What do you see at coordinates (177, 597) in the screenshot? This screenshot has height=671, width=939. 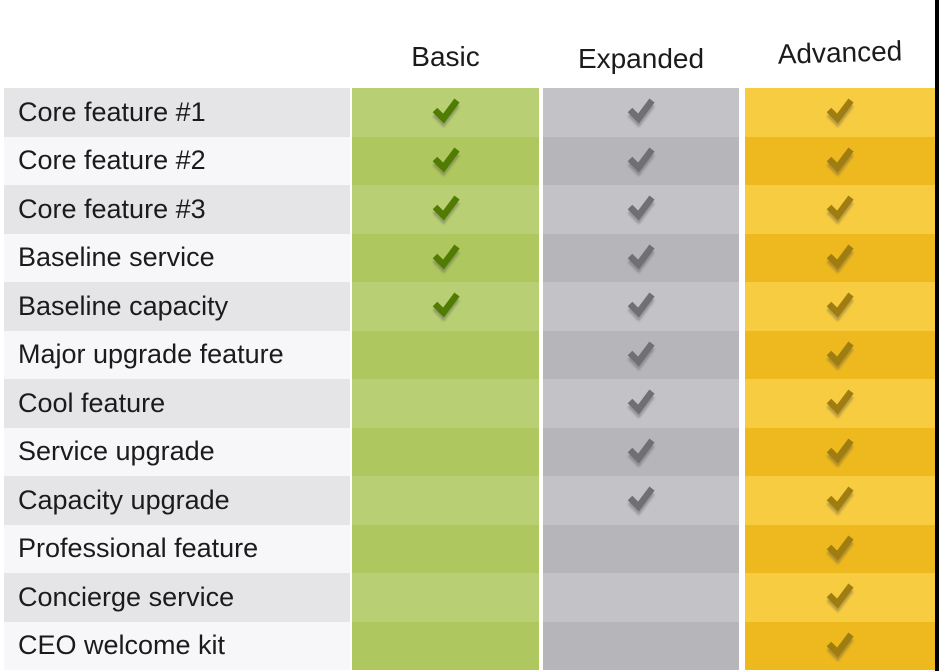 I see `feature-label: Concierge service` at bounding box center [177, 597].